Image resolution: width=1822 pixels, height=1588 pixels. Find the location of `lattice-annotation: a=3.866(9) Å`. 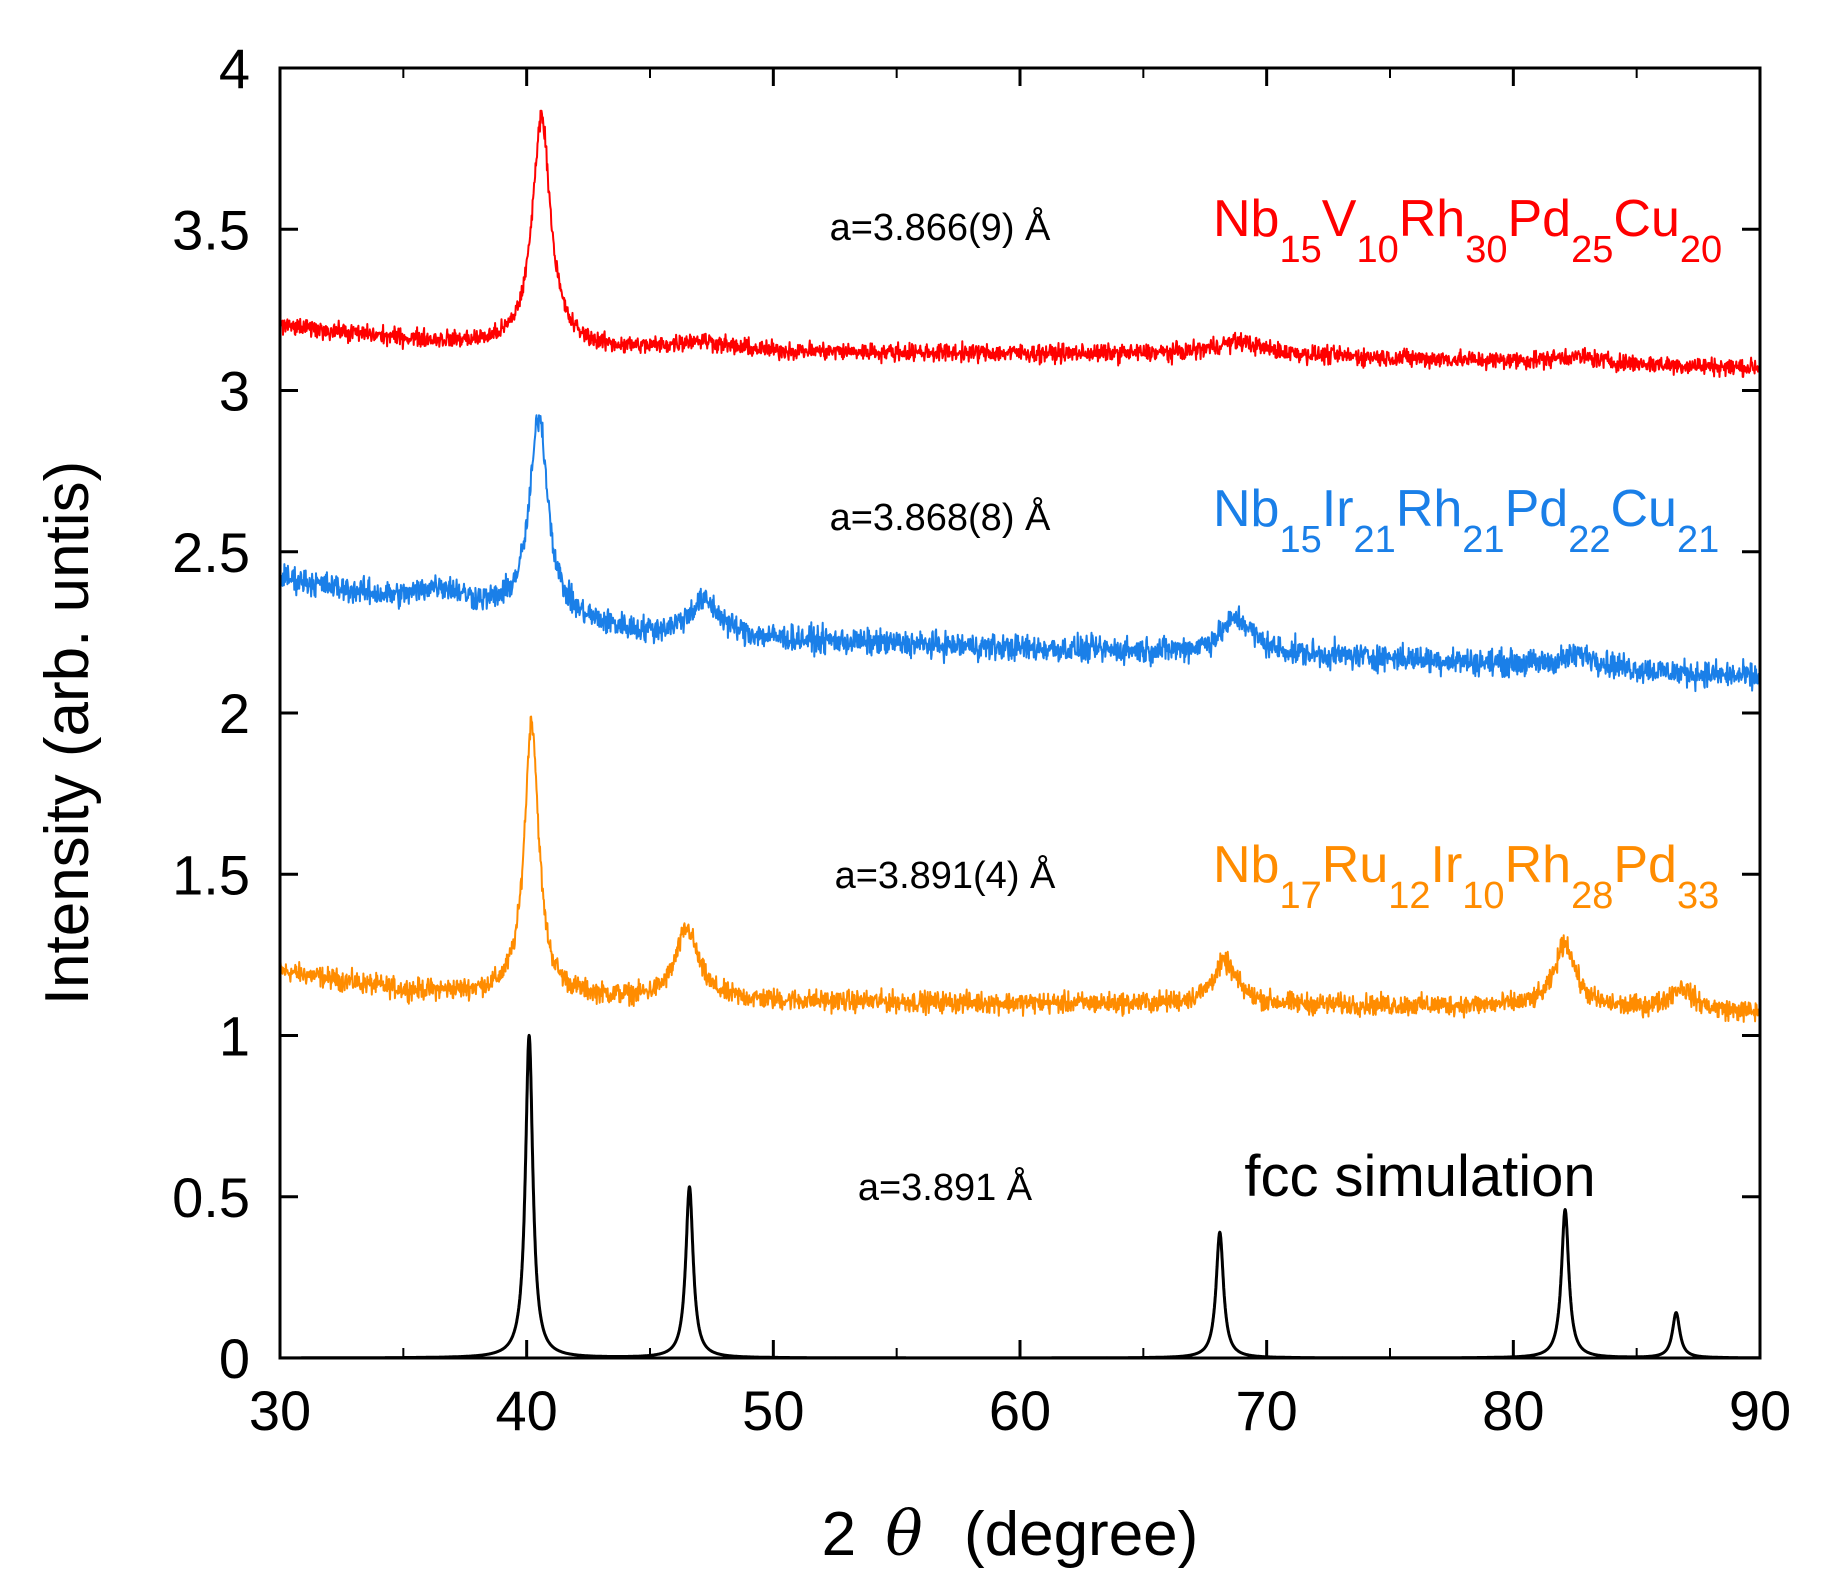

lattice-annotation: a=3.866(9) Å is located at coordinates (940, 227).